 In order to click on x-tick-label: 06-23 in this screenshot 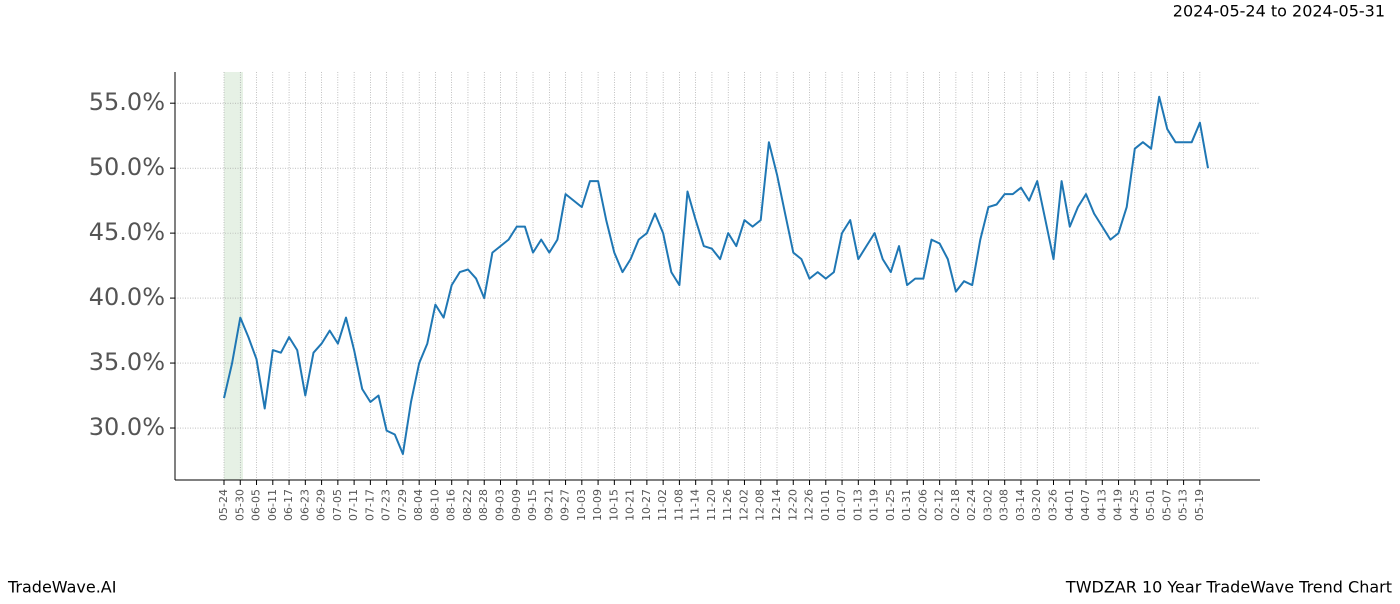, I will do `click(304, 505)`.